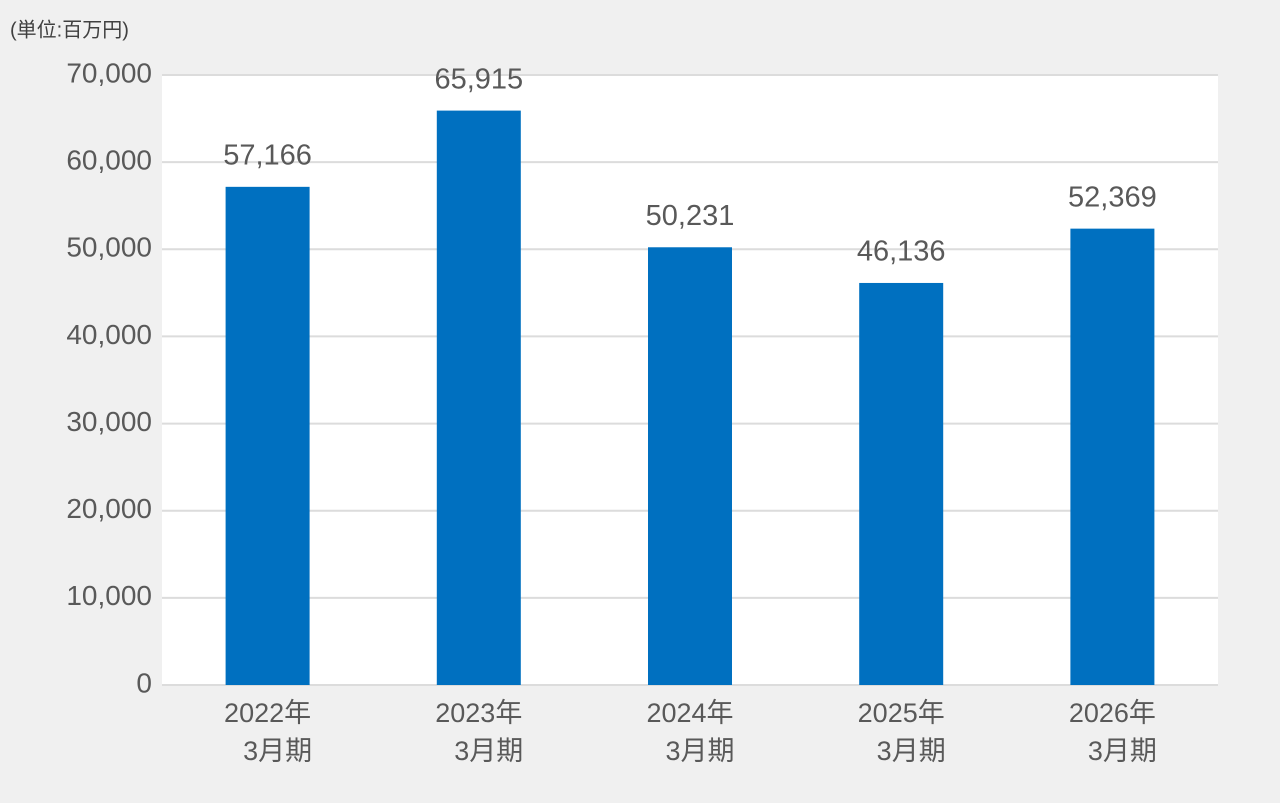 The height and width of the screenshot is (803, 1280). I want to click on y-tick-label: 70,000, so click(109, 72).